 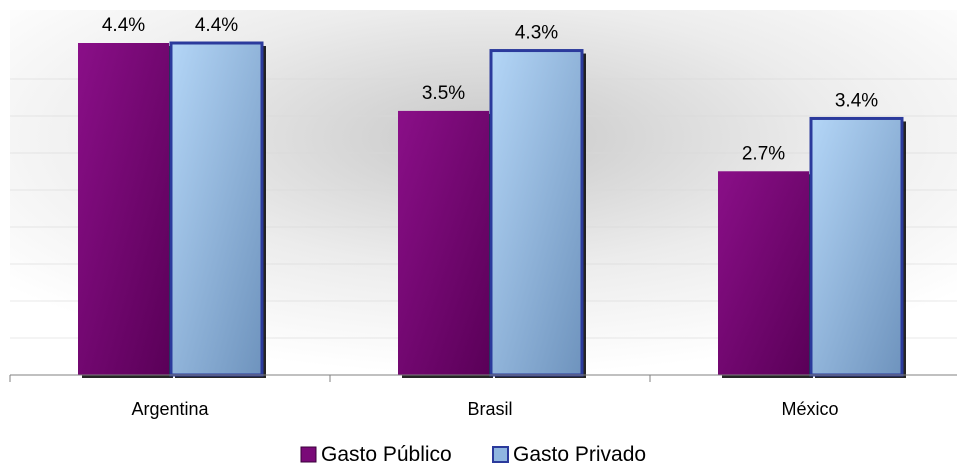 What do you see at coordinates (386, 454) in the screenshot?
I see `legend-label: Gasto Público` at bounding box center [386, 454].